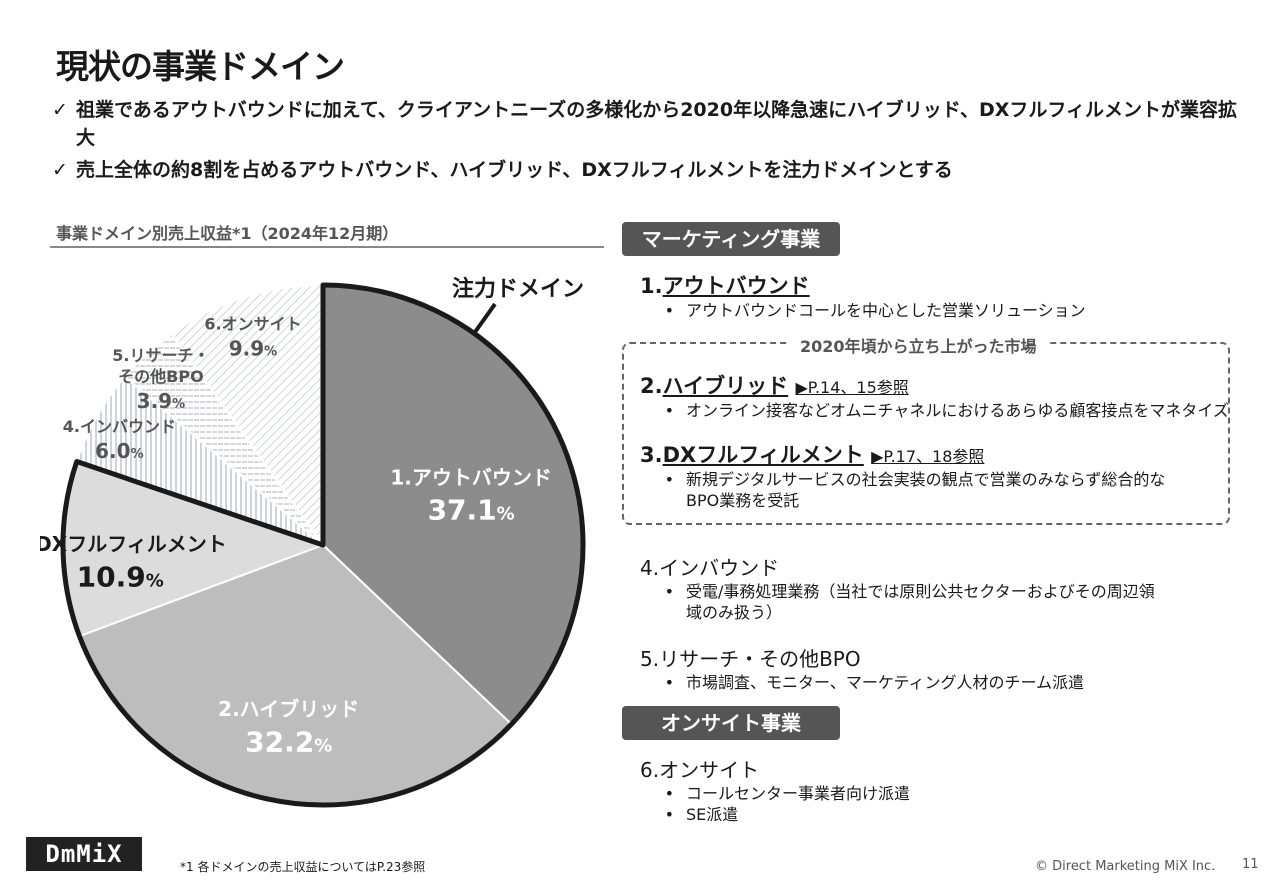 The image size is (1280, 886). Describe the element at coordinates (940, 295) in the screenshot. I see `domain-item-outbound: 1.アウトバウンド • アウトバウンドコールを中心とした営業ソリューション` at that location.